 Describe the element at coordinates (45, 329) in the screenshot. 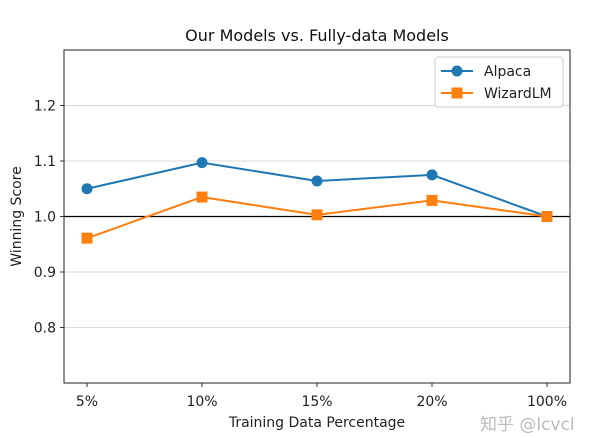

I see `y-tick-label: 0.8` at that location.